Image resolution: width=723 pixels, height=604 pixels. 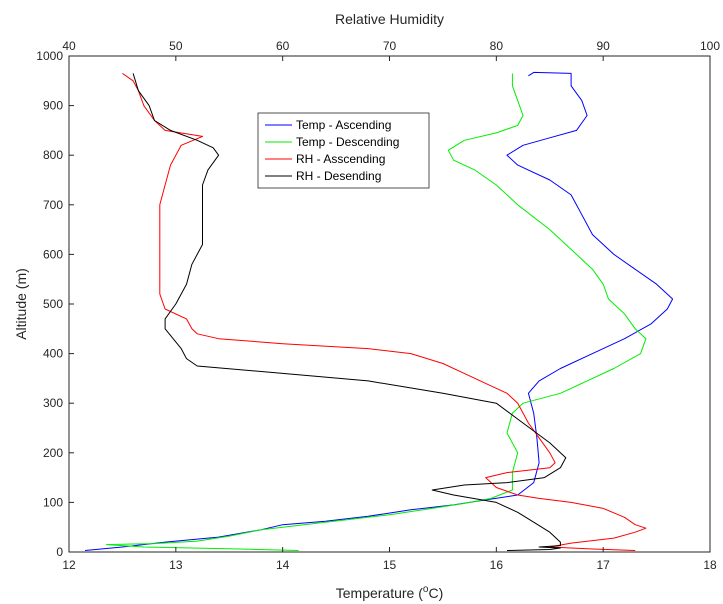 I want to click on y-tick-label: 700, so click(x=53, y=205).